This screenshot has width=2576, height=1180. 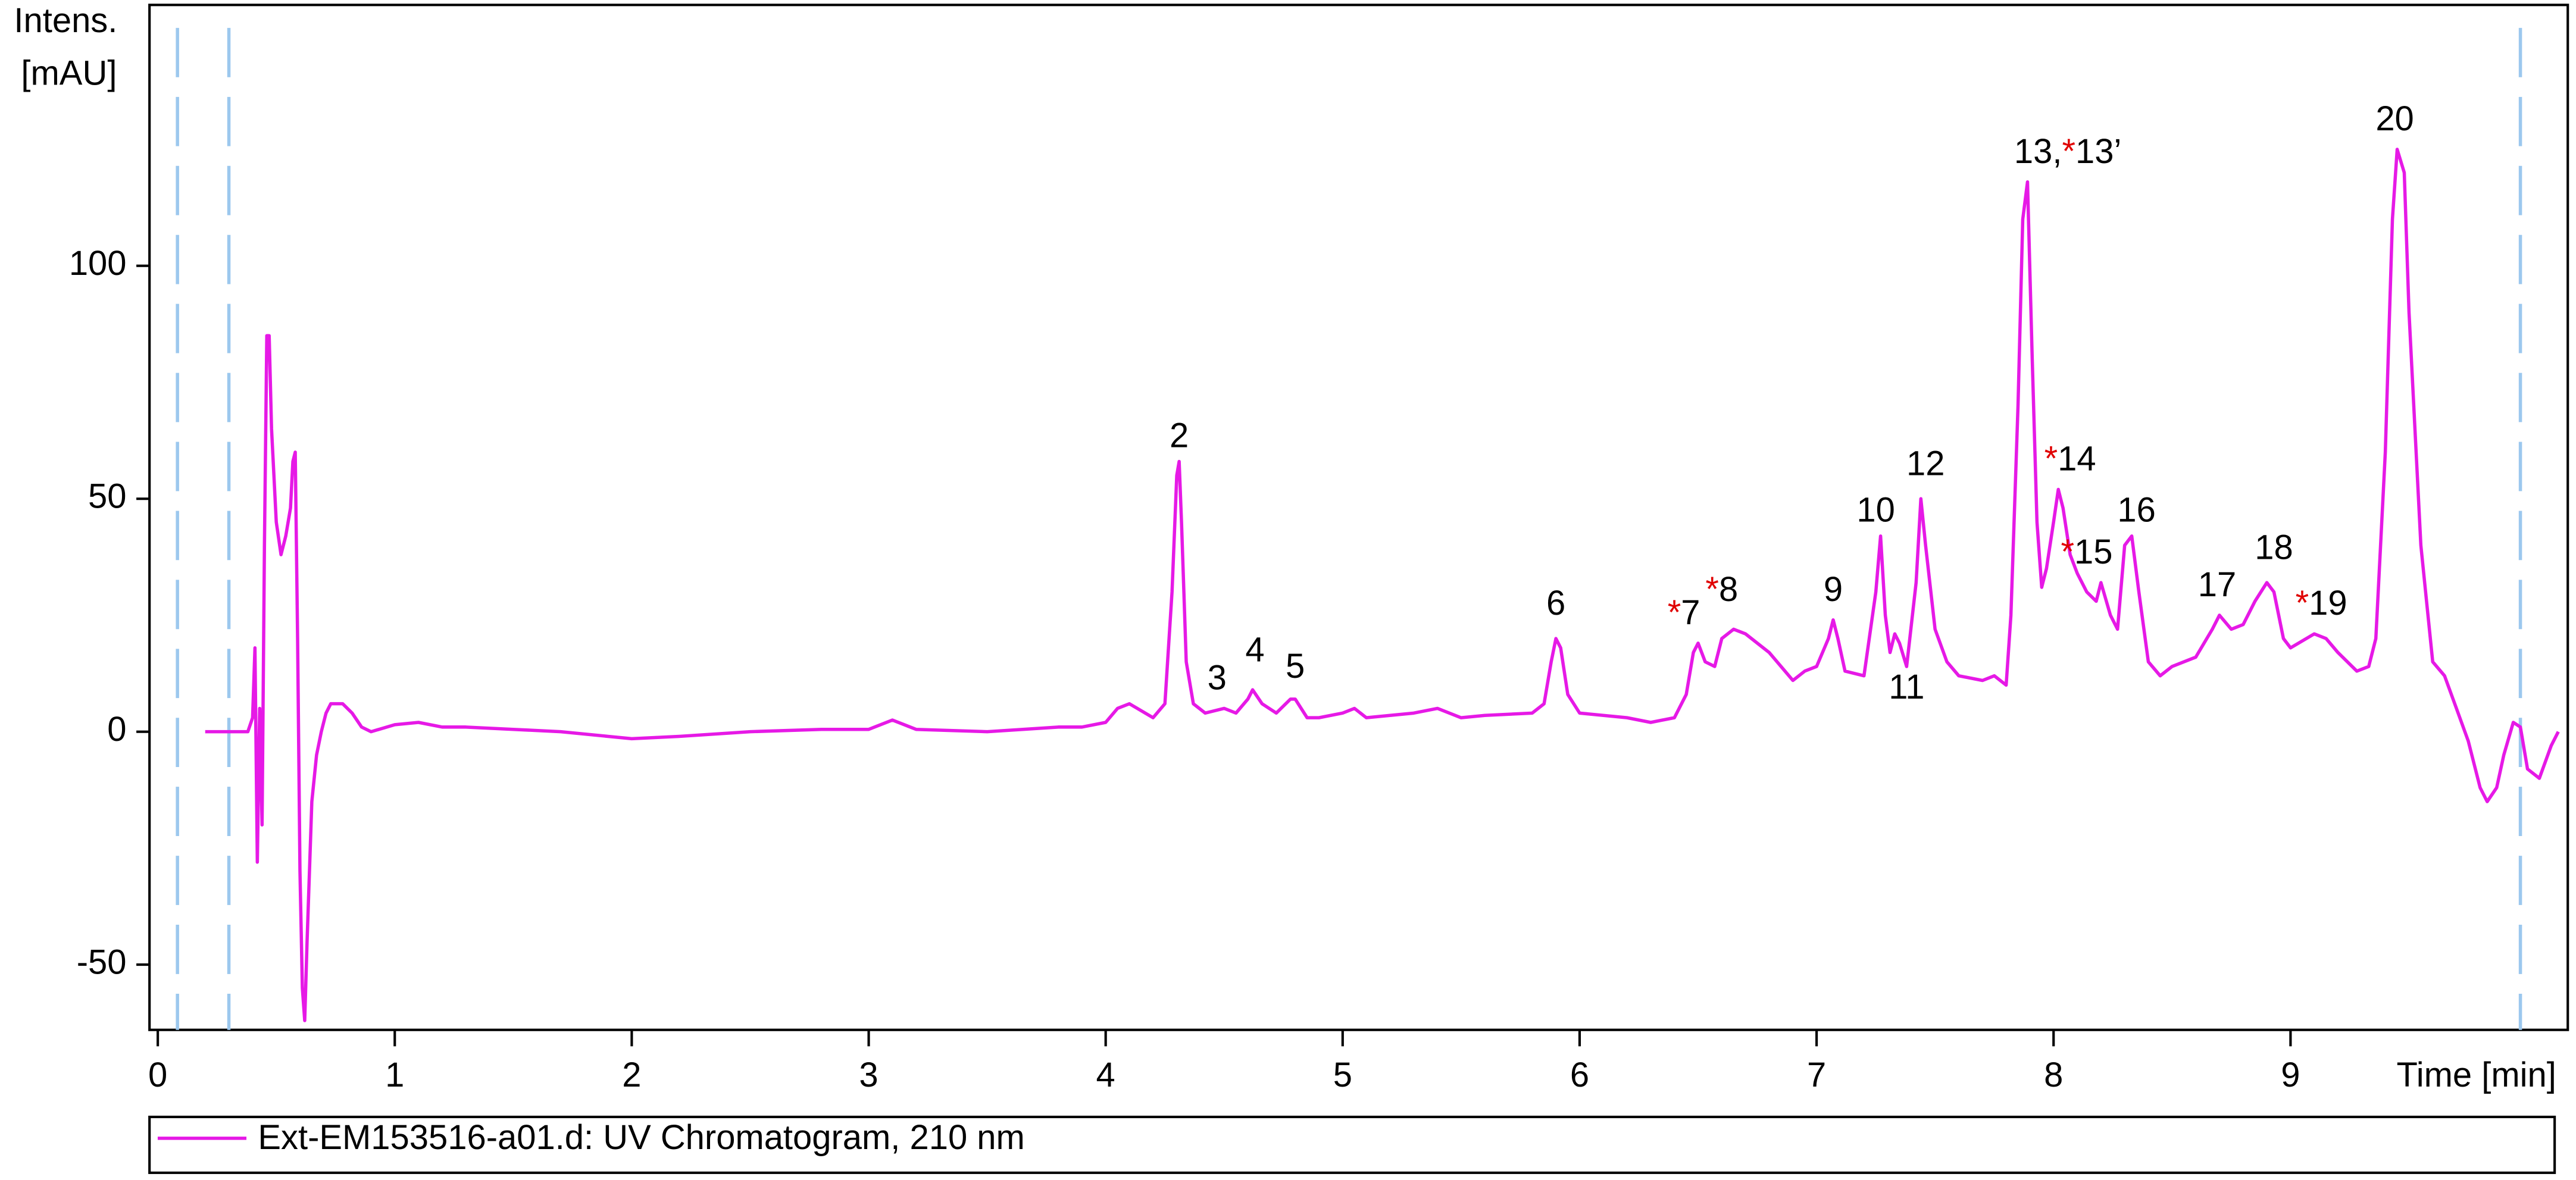 I want to click on peak-number: 11, so click(x=1906, y=687).